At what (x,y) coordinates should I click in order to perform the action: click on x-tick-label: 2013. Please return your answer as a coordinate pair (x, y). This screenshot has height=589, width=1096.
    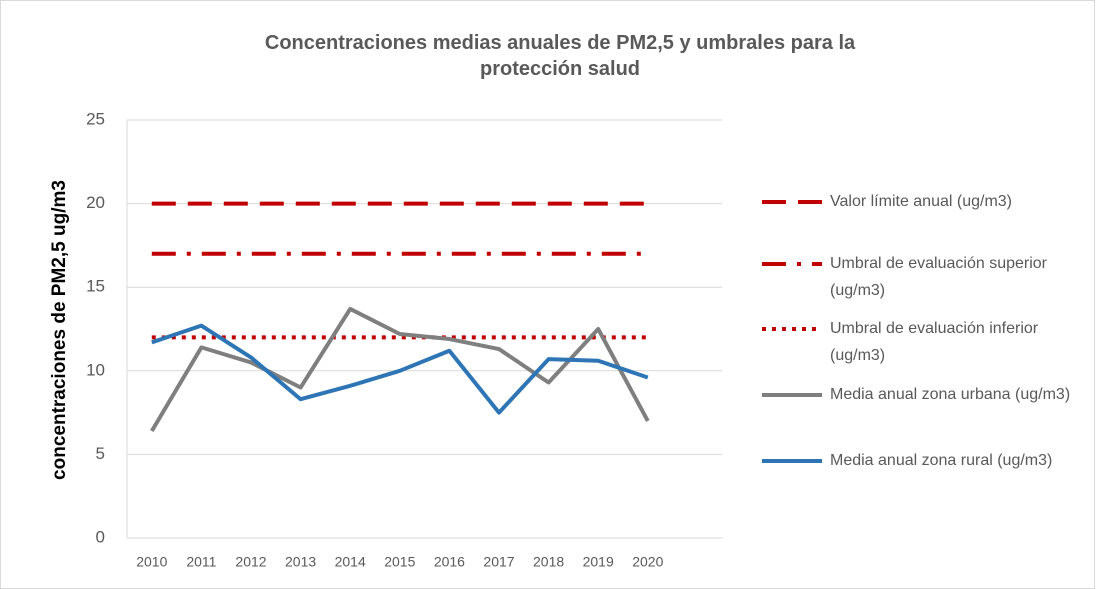
    Looking at the image, I should click on (300, 562).